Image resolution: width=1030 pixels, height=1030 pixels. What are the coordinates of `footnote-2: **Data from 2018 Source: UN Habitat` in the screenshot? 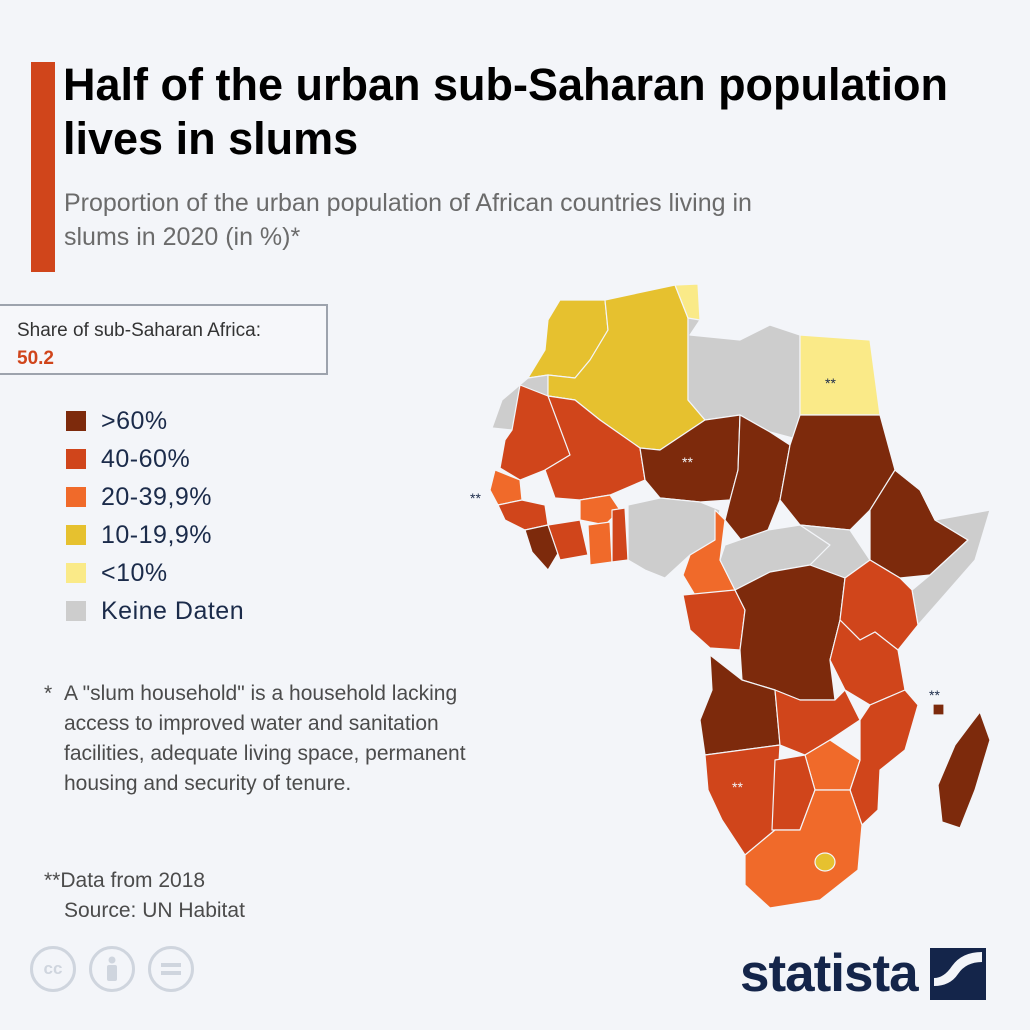 It's located at (144, 896).